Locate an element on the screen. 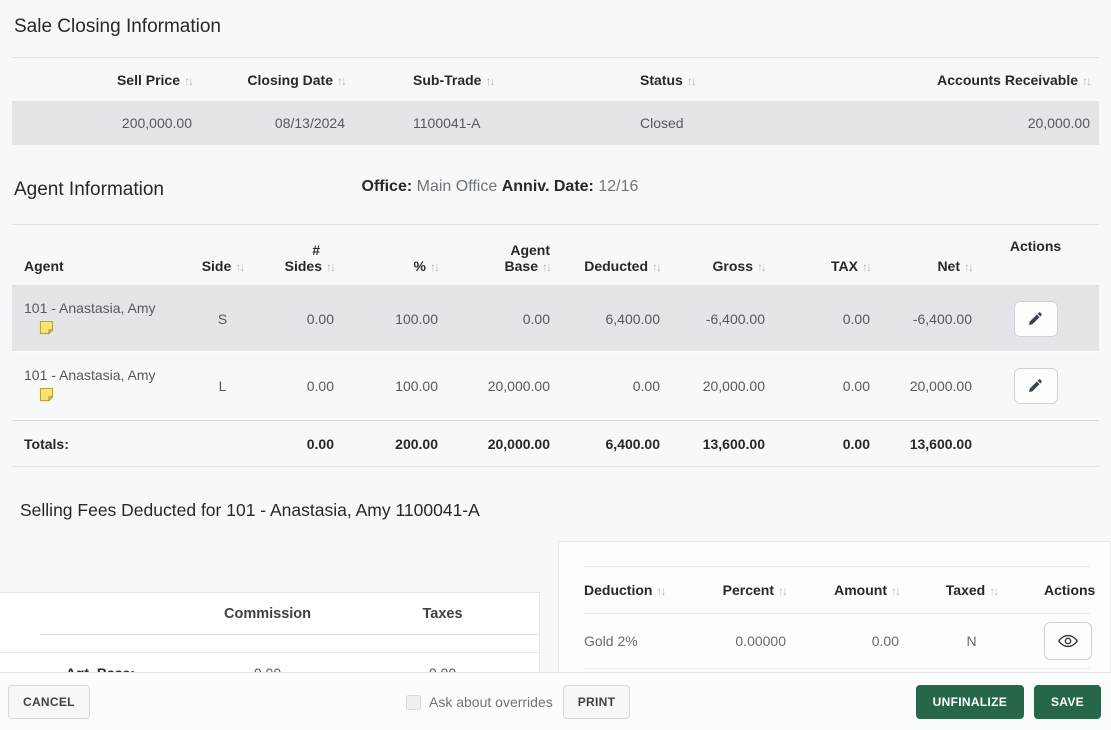  divider is located at coordinates (289, 634).